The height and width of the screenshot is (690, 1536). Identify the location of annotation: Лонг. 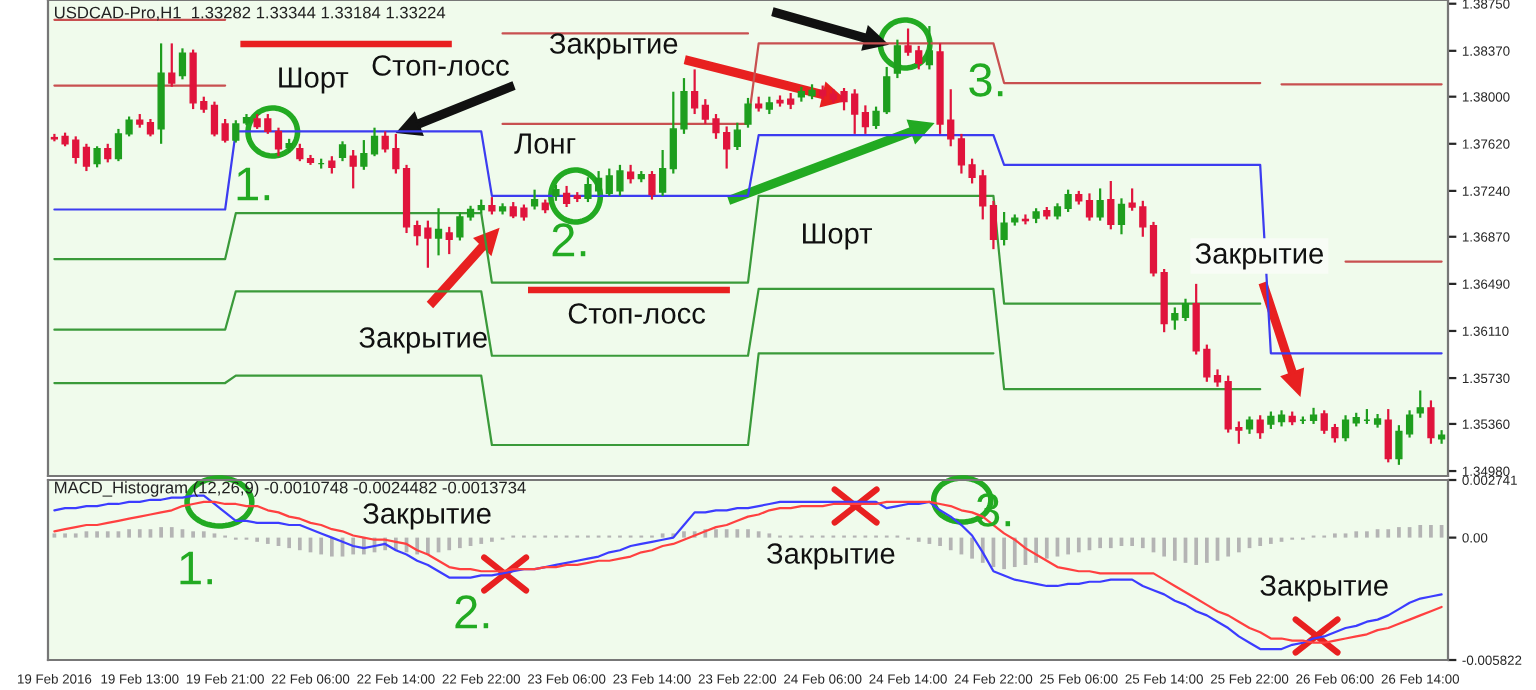
(545, 143).